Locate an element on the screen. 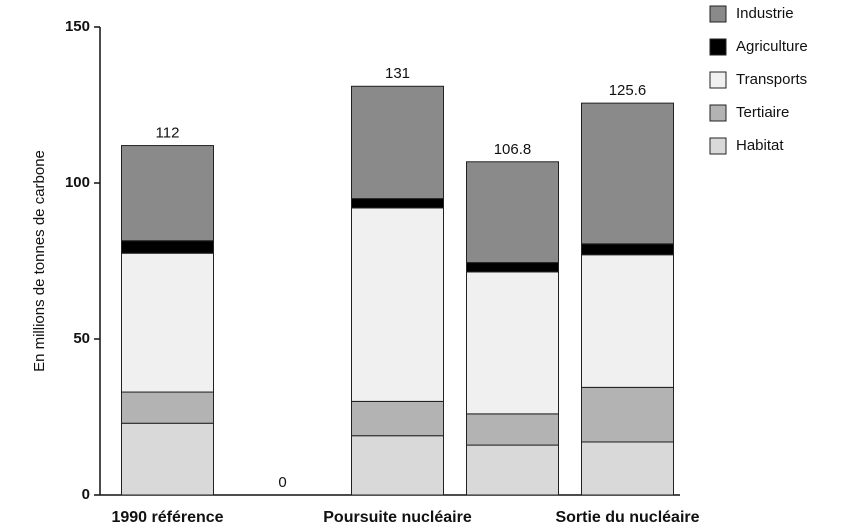 The image size is (852, 530). y-tick-label: 150 is located at coordinates (77, 26).